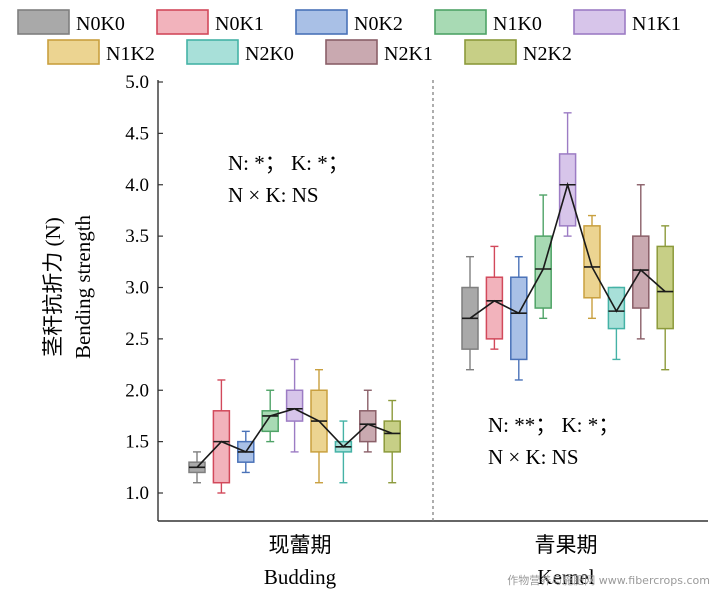 This screenshot has width=716, height=600. I want to click on y-label-chinese: 茎秆抗折力 (N), so click(53, 286).